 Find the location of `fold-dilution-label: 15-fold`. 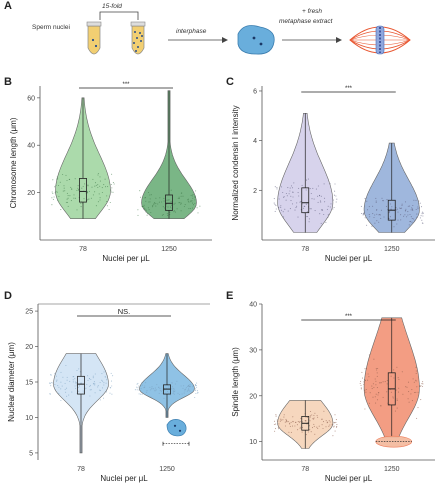

fold-dilution-label: 15-fold is located at coordinates (112, 6).